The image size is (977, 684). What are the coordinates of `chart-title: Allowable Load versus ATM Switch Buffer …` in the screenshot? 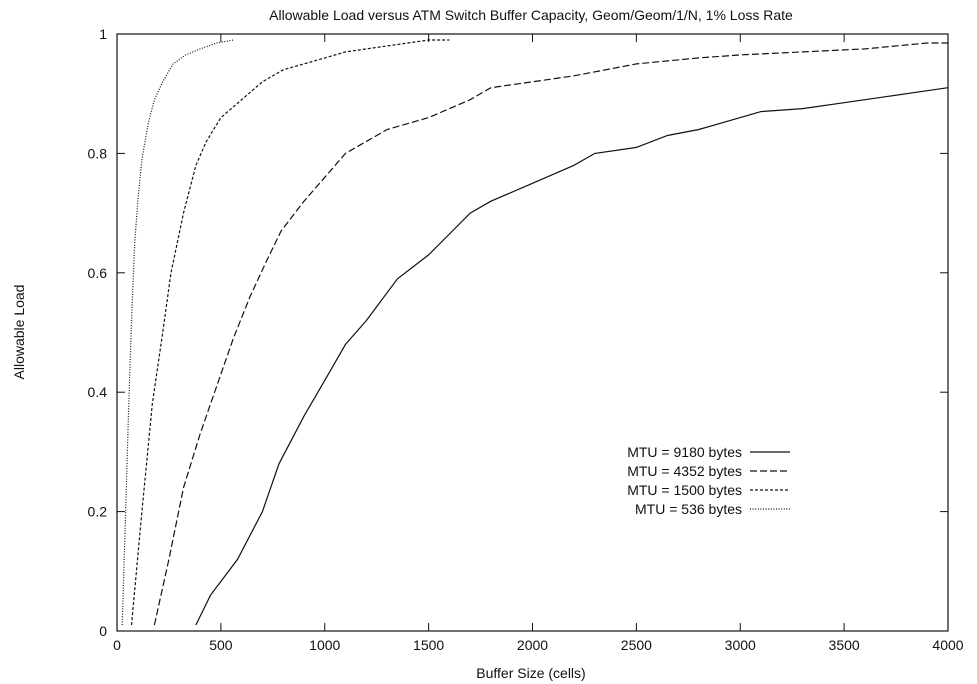 It's located at (531, 15).